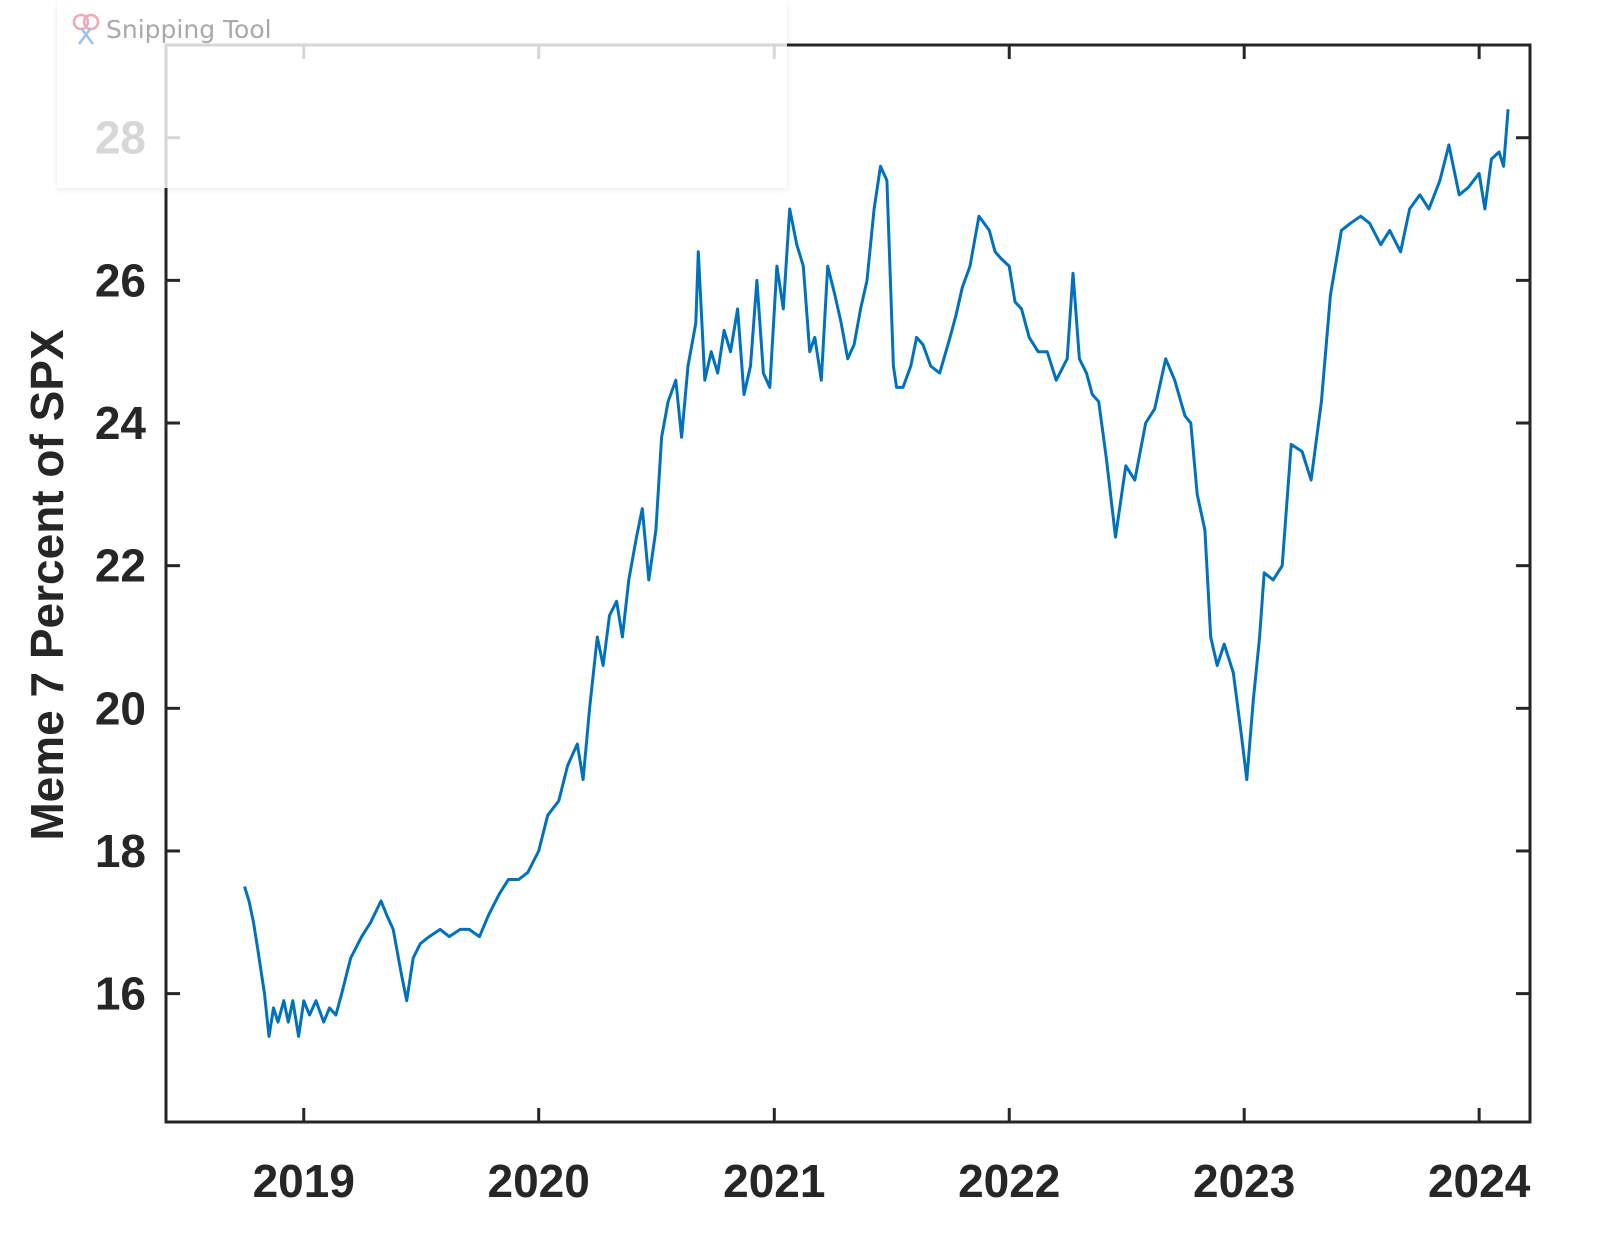  I want to click on snipping-tool-titlebar: Snipping Tool, so click(171, 29).